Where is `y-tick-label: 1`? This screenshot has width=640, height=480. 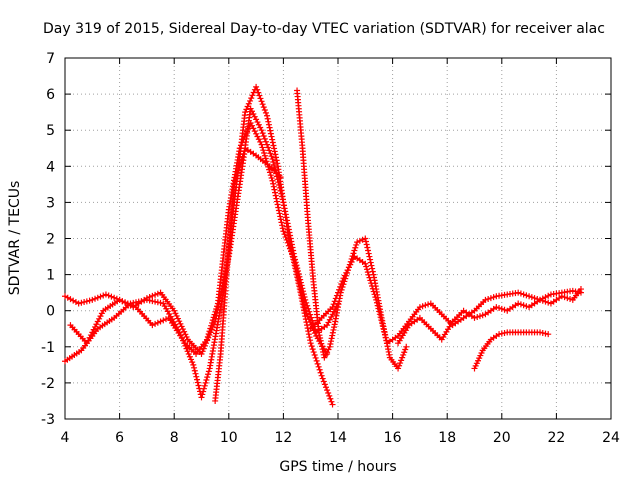 y-tick-label: 1 is located at coordinates (50, 276).